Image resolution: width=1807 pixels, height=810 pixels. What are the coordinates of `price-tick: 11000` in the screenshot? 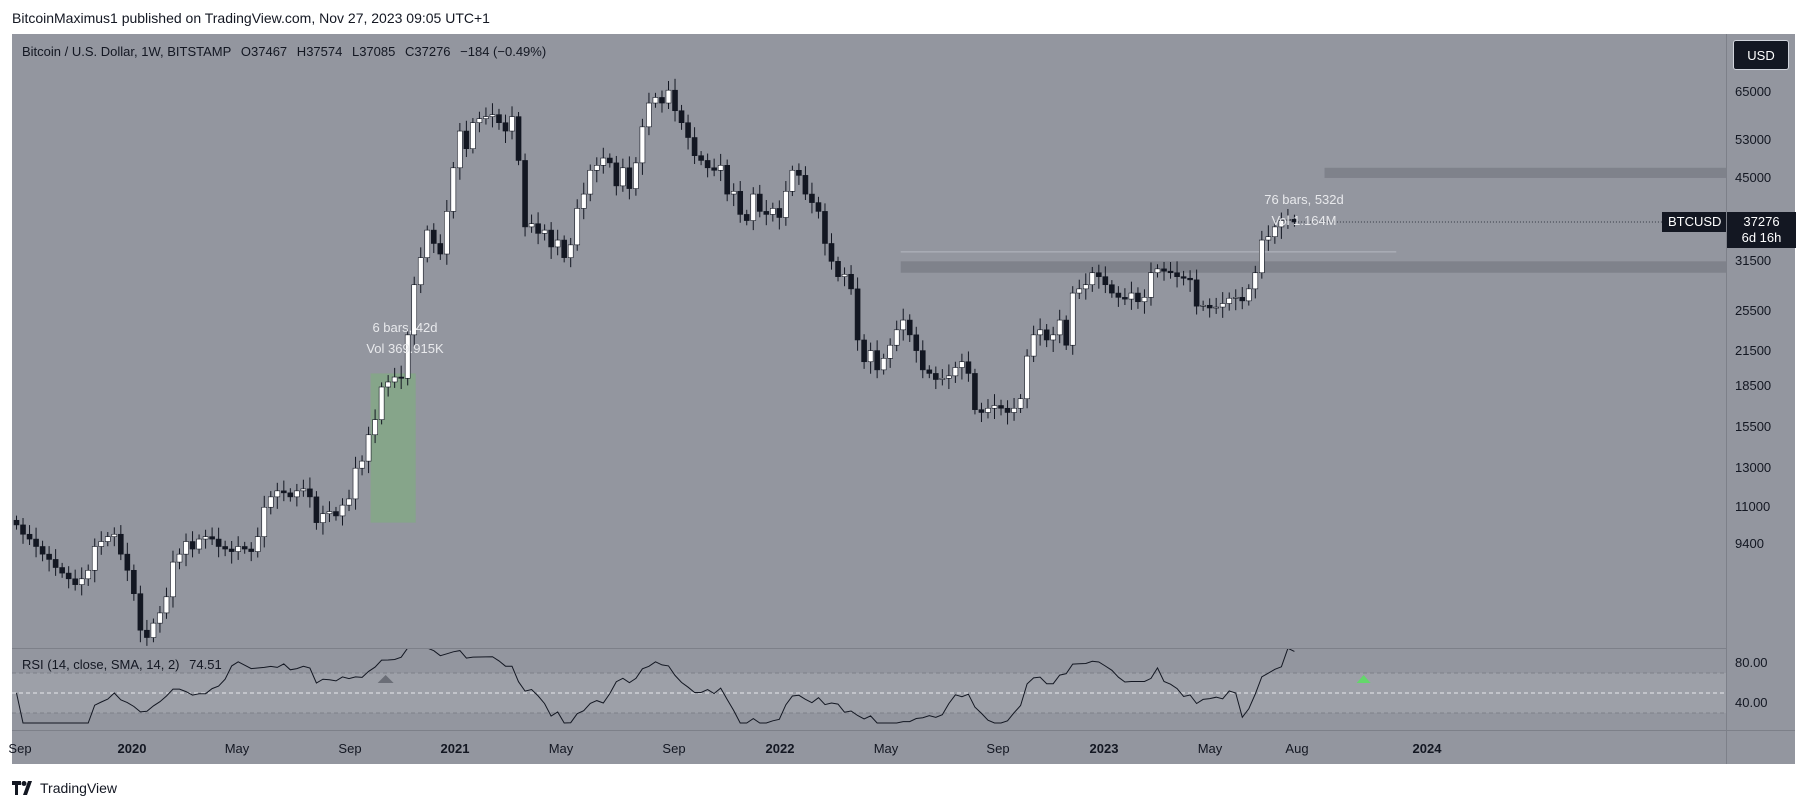 It's located at (1753, 507).